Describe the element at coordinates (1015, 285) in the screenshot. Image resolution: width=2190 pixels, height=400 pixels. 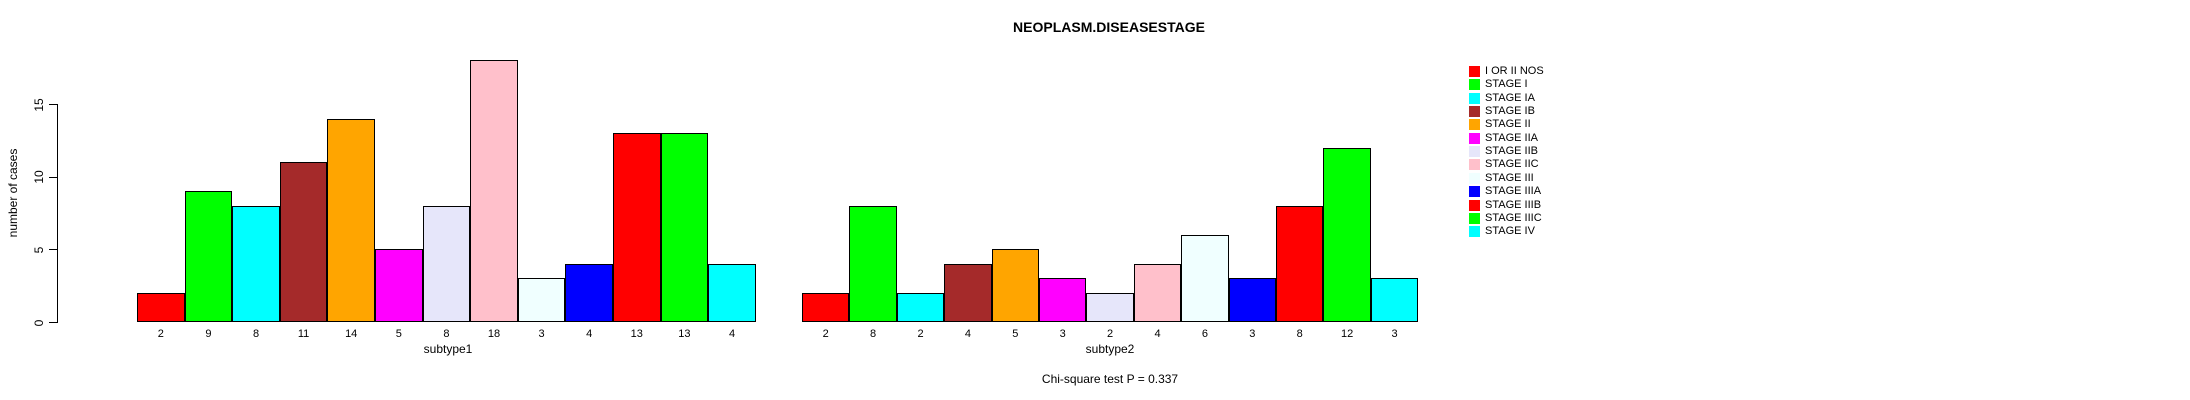
I see `bar-subtype2-stage-ii` at that location.